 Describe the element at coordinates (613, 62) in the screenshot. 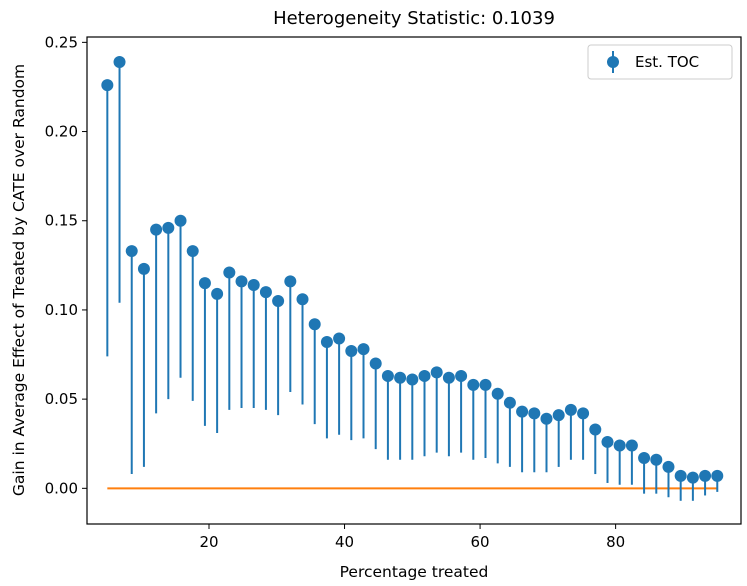

I see `legend-marker-icon` at that location.